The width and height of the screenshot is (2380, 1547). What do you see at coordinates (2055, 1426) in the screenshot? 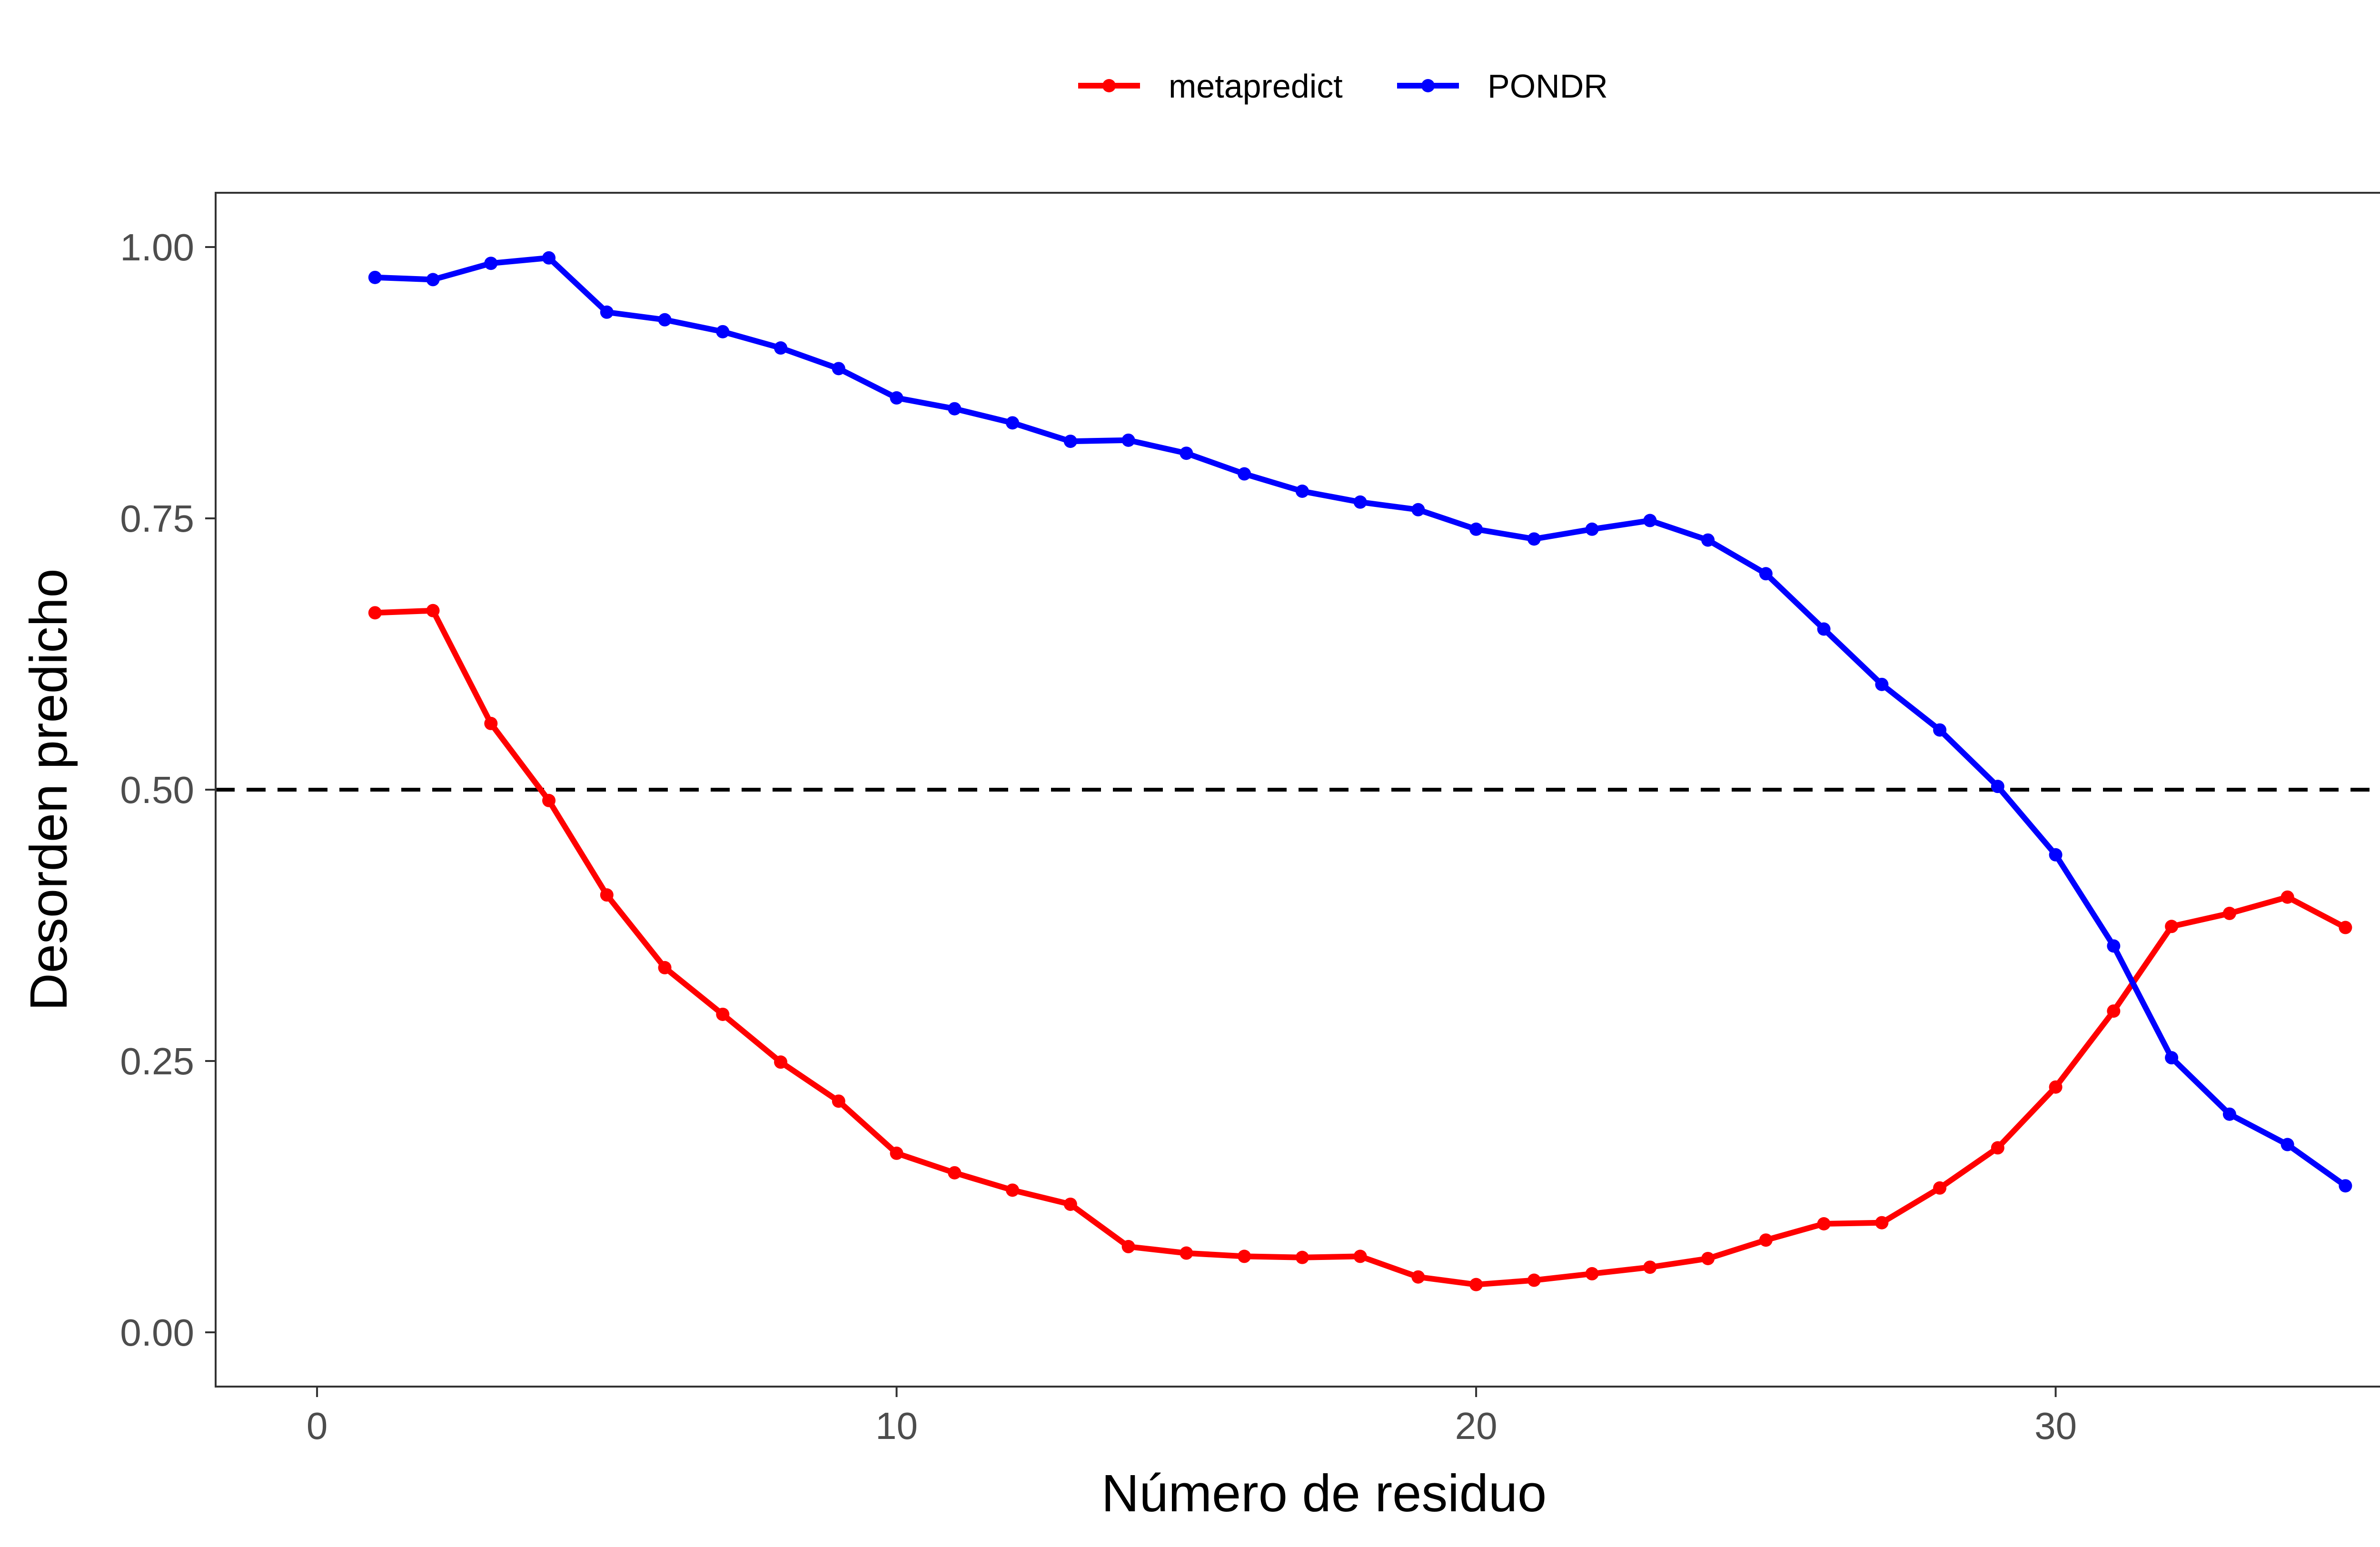
I see `x-tick-label: 30` at bounding box center [2055, 1426].